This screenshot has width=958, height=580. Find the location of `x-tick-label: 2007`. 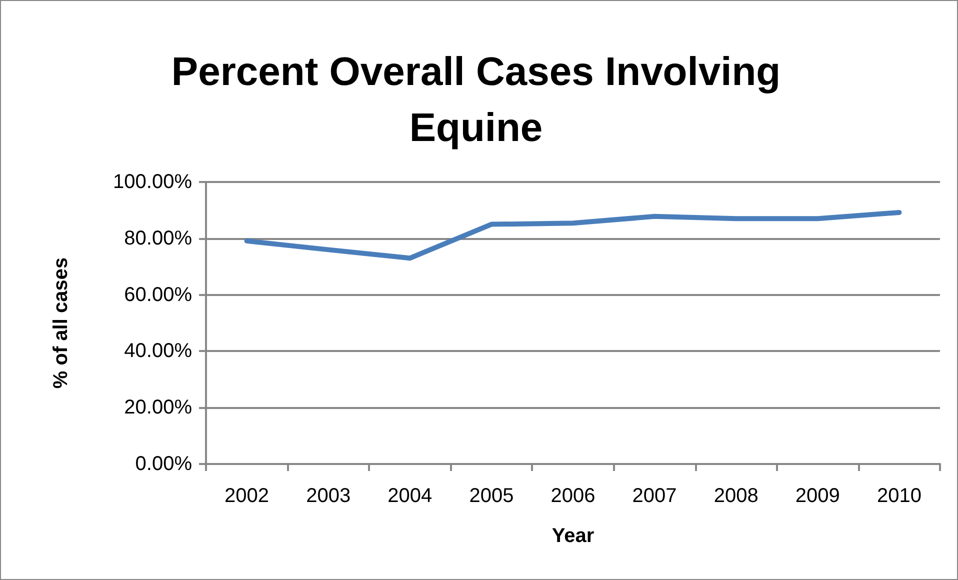

x-tick-label: 2007 is located at coordinates (654, 496).